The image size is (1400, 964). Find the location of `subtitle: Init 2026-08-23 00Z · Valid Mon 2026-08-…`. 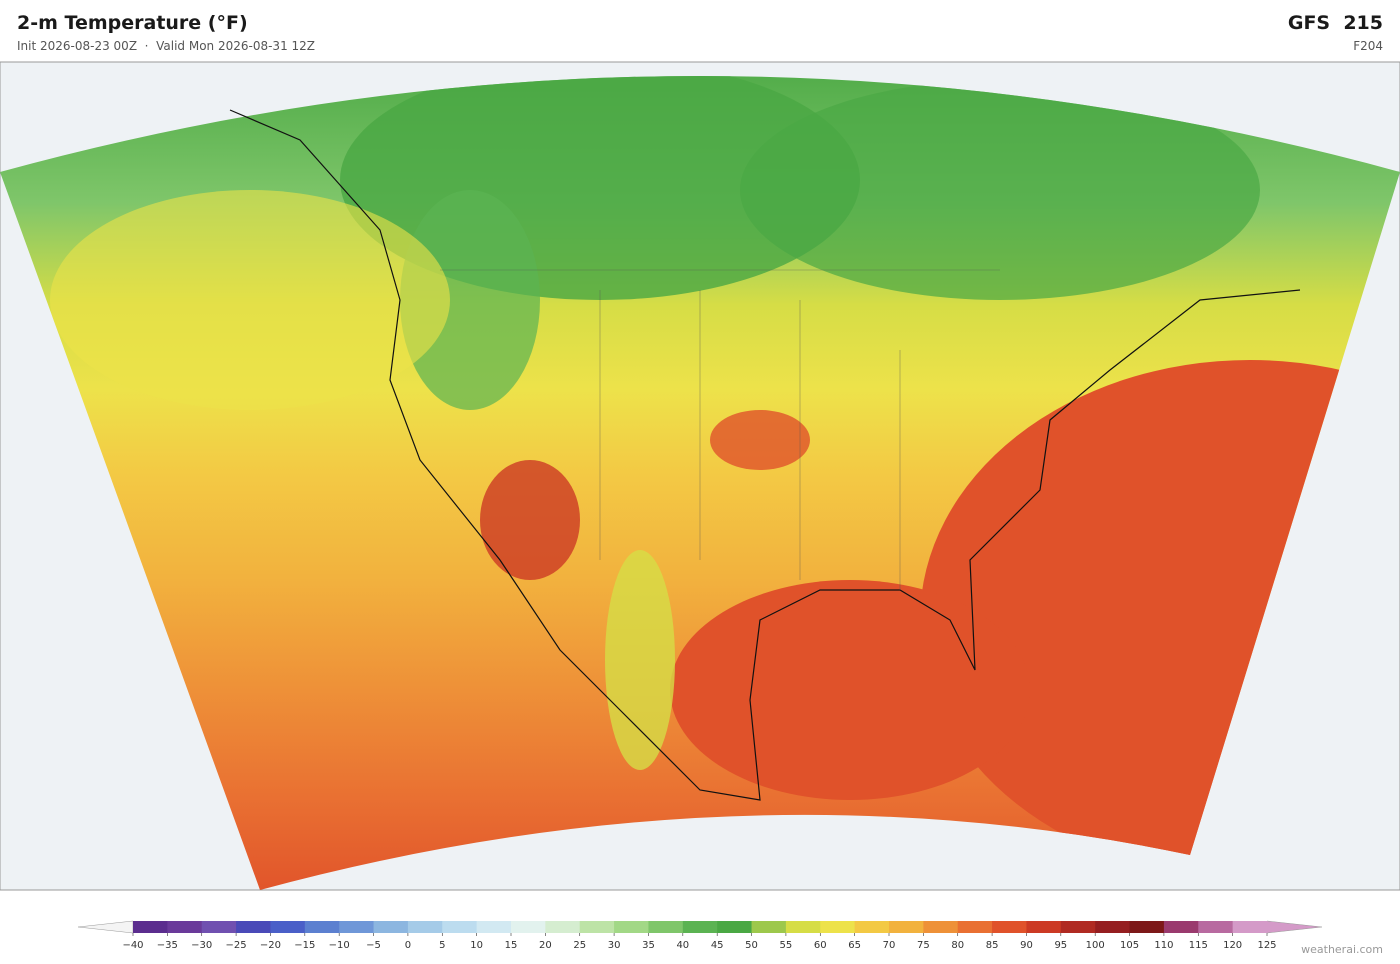

subtitle: Init 2026-08-23 00Z · Valid Mon 2026-08-… is located at coordinates (166, 46).